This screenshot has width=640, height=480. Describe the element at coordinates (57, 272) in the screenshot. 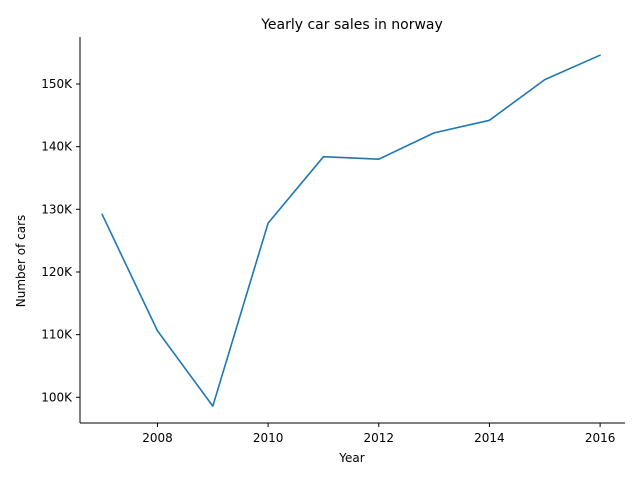

I see `y-tick-label: 120K` at that location.